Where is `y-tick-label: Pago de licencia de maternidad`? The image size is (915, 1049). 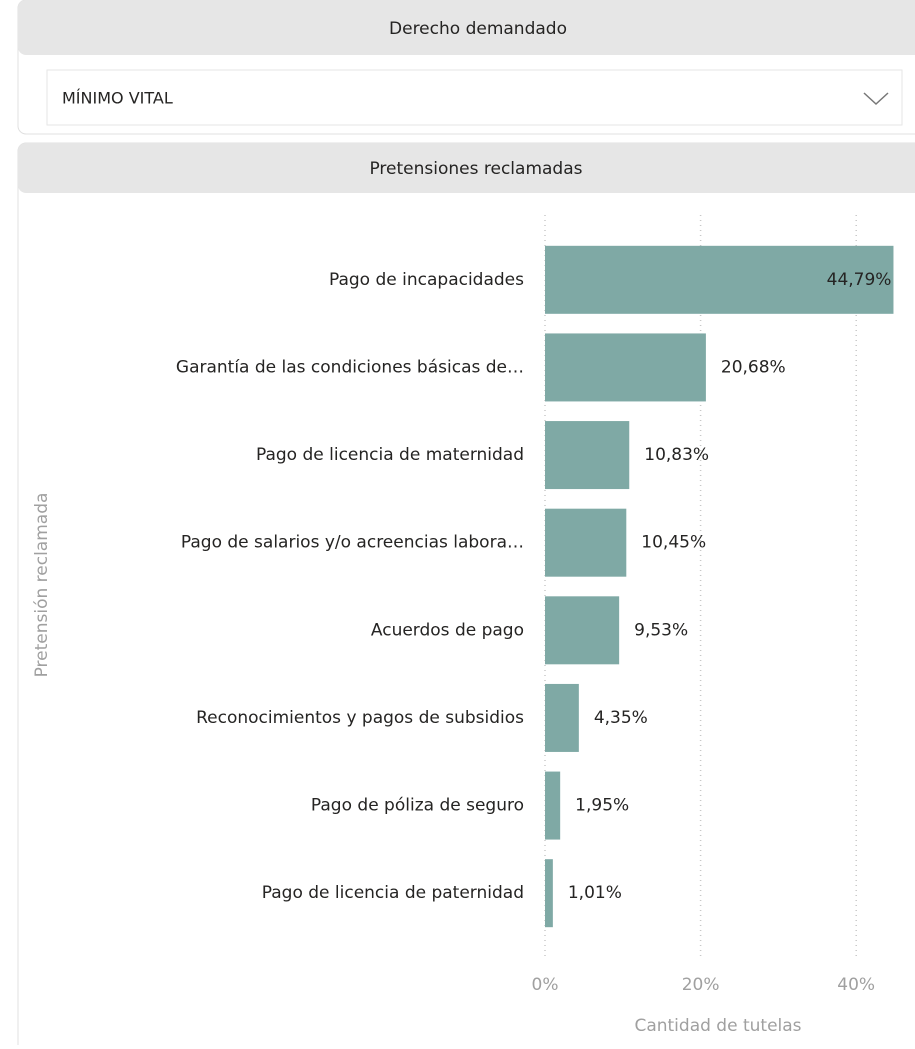
y-tick-label: Pago de licencia de maternidad is located at coordinates (390, 455).